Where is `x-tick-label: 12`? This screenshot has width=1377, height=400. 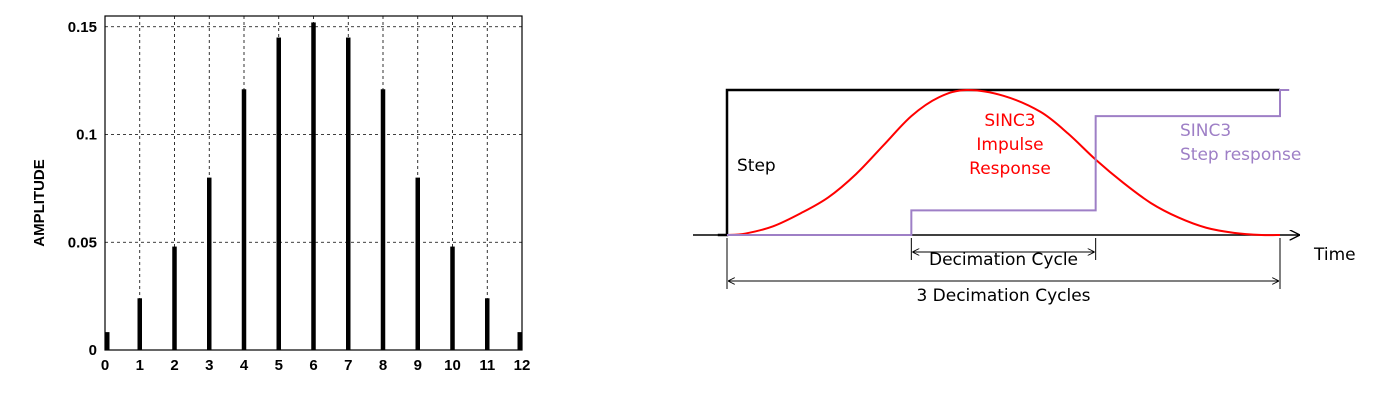
x-tick-label: 12 is located at coordinates (522, 365).